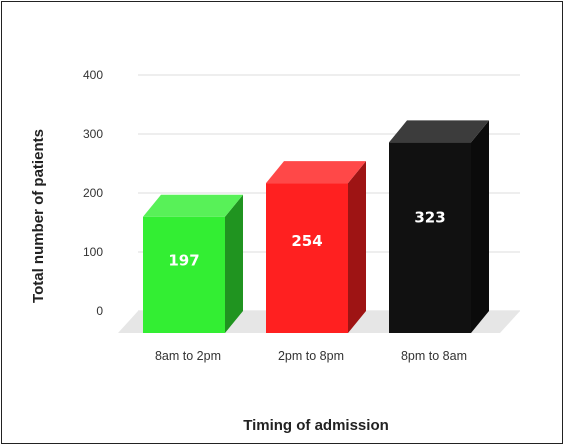 This screenshot has height=446, width=566. I want to click on data-label: 254, so click(306, 241).